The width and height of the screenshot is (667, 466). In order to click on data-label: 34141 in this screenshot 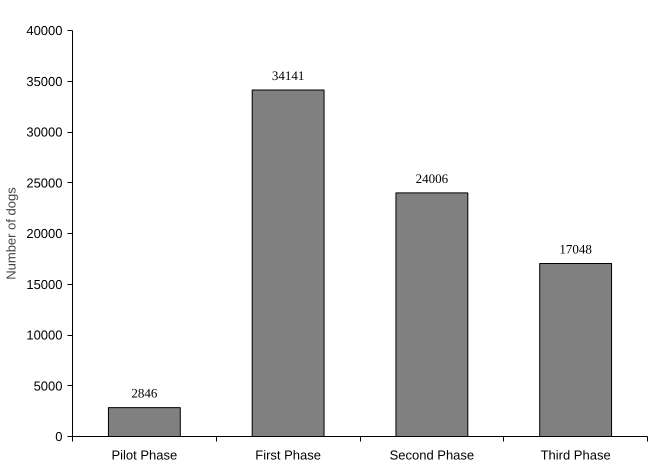, I will do `click(288, 75)`.